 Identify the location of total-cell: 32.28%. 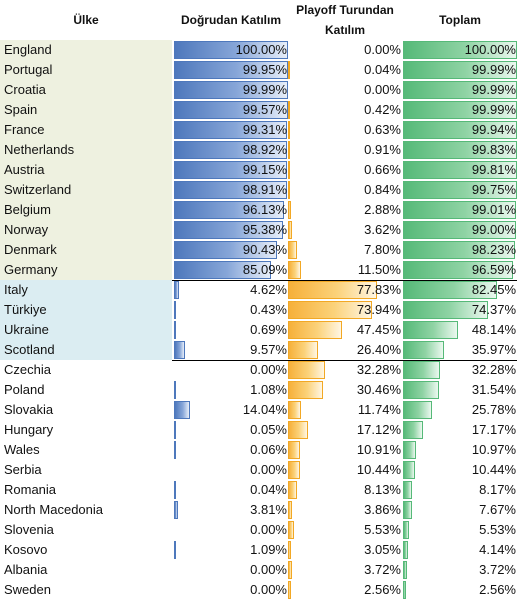
(460, 370).